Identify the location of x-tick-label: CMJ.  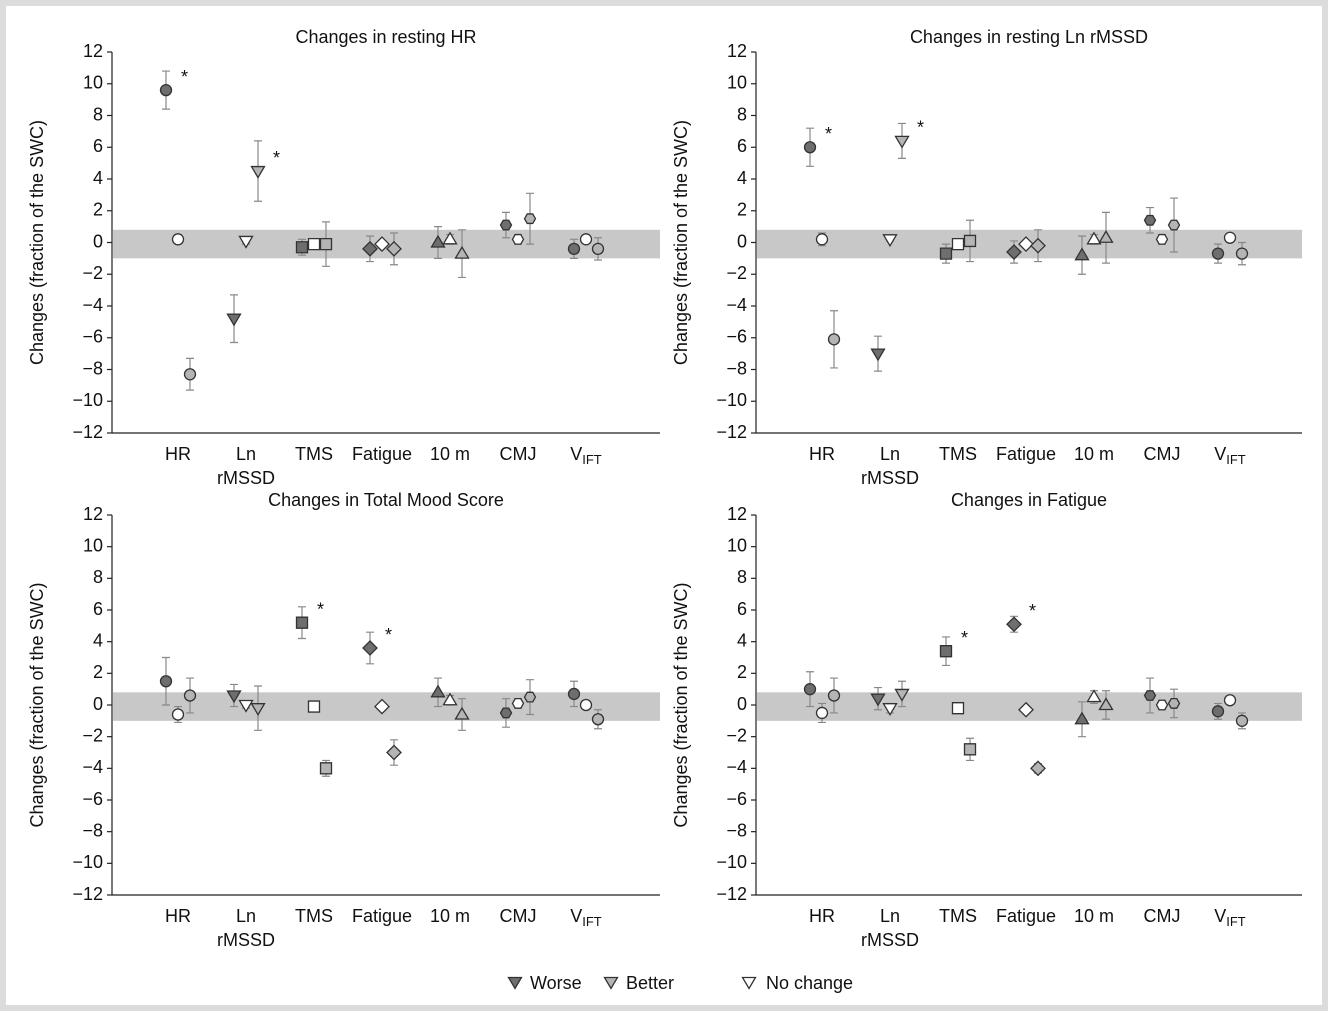
(518, 916).